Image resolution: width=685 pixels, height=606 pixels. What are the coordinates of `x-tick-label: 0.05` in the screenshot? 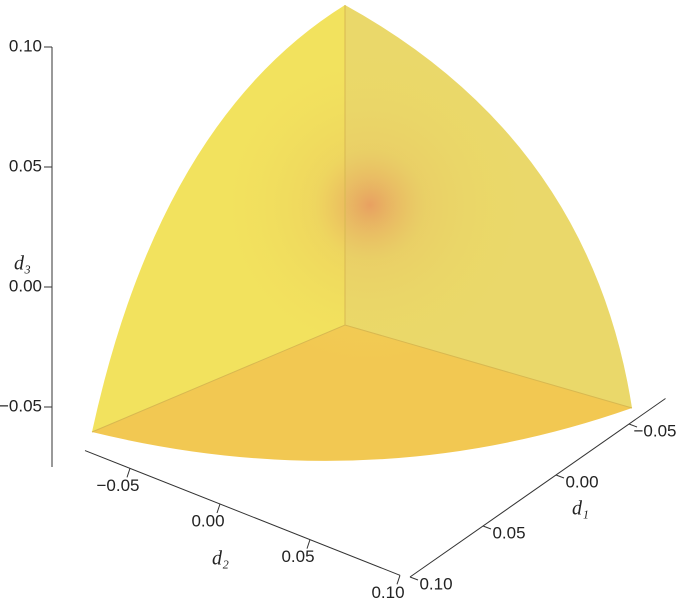 It's located at (508, 532).